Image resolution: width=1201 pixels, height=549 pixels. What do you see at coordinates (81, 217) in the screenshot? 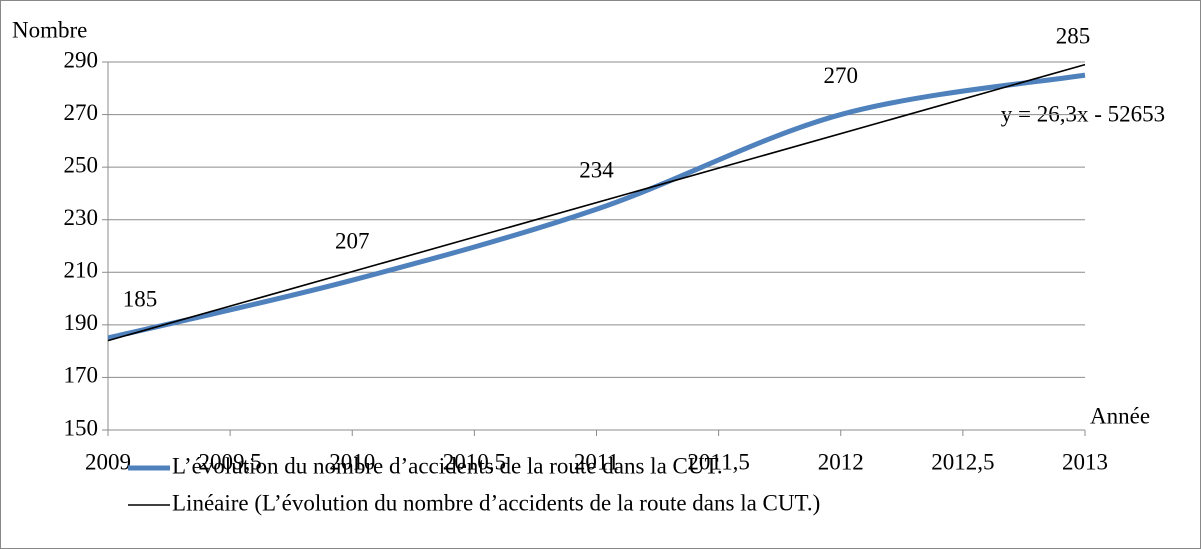
I see `y-tick-label: 230` at bounding box center [81, 217].